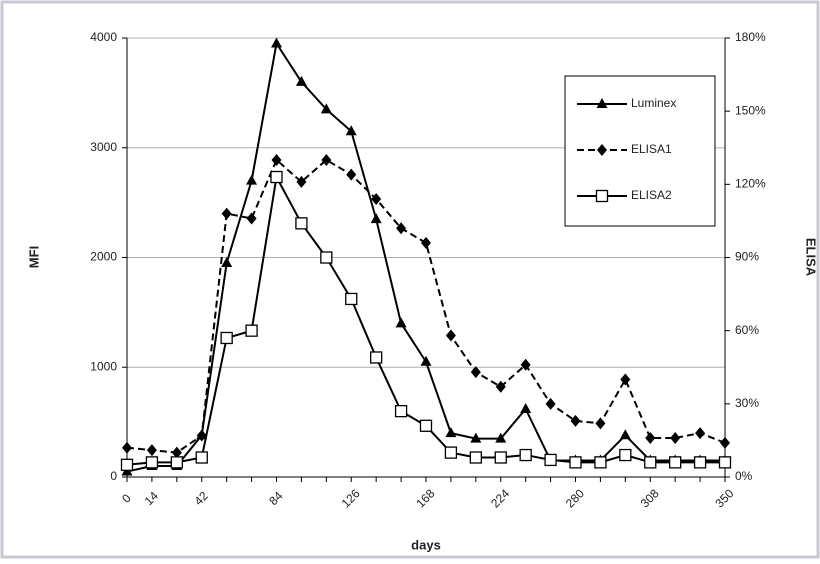 The image size is (820, 564). I want to click on y-axis-title: MFI, so click(33, 257).